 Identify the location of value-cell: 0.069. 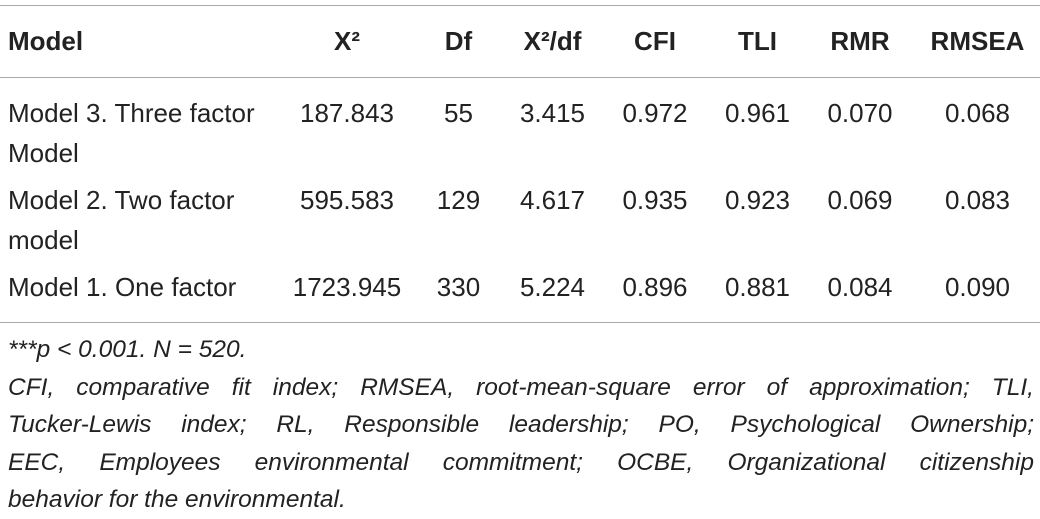
(860, 200).